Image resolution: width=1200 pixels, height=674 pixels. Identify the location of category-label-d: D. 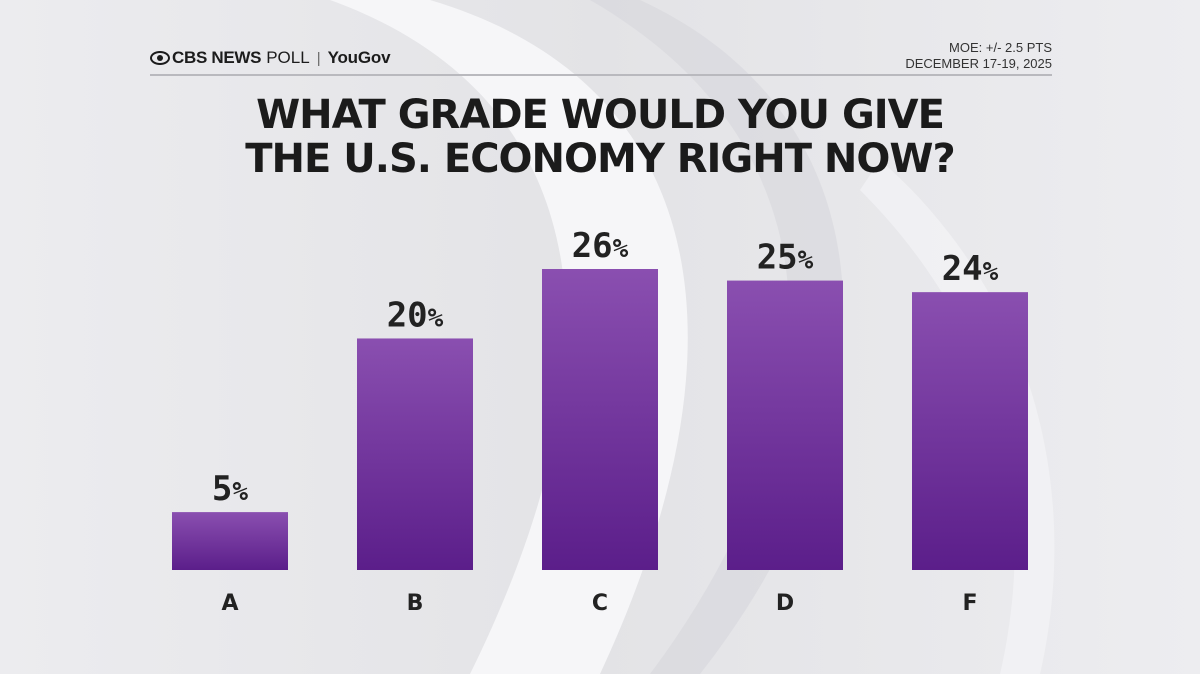
(785, 603).